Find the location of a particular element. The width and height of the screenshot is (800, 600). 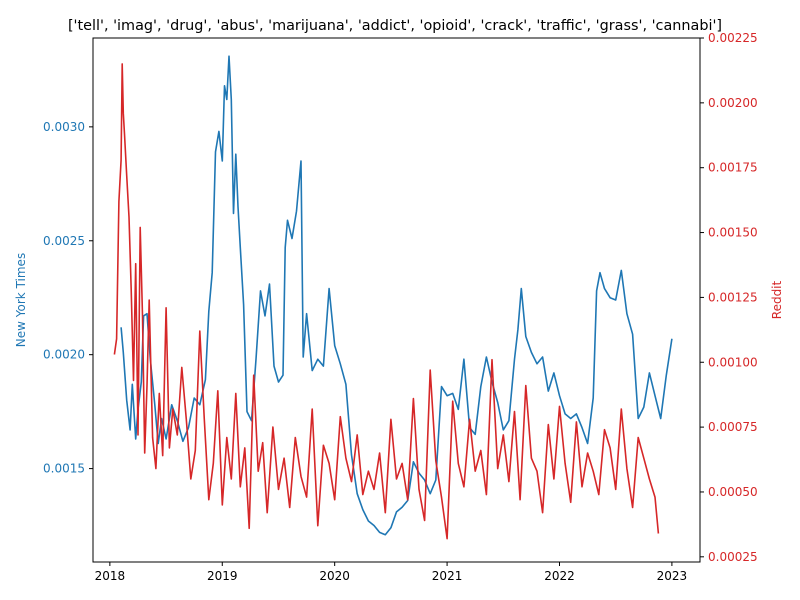

x-axis: 2018 2019 2020 2021 2022 2023 is located at coordinates (391, 572).